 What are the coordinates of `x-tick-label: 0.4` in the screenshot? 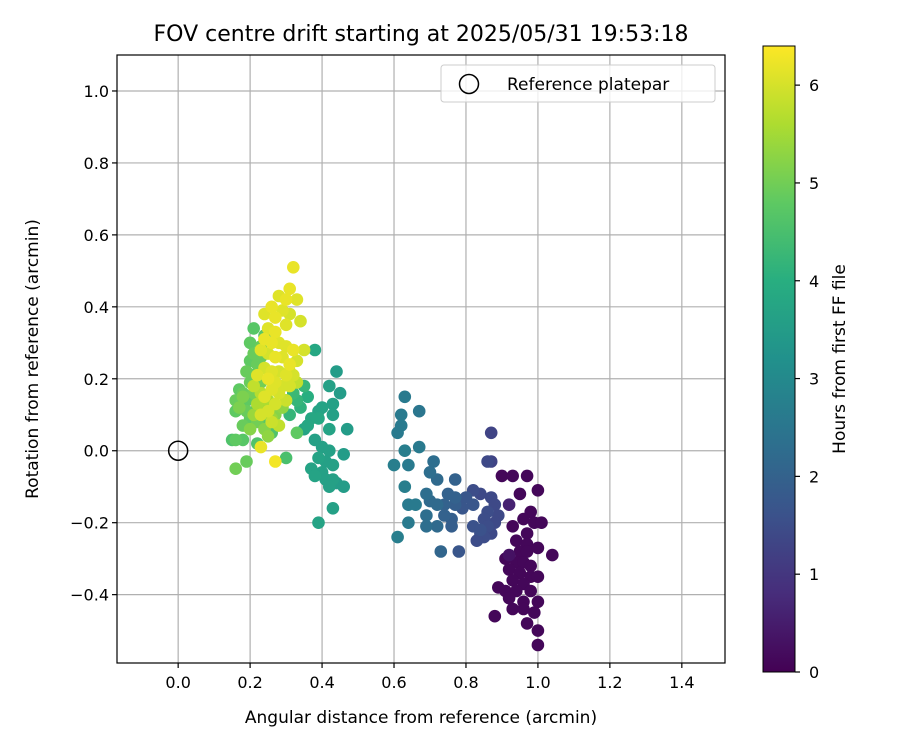 It's located at (321, 682).